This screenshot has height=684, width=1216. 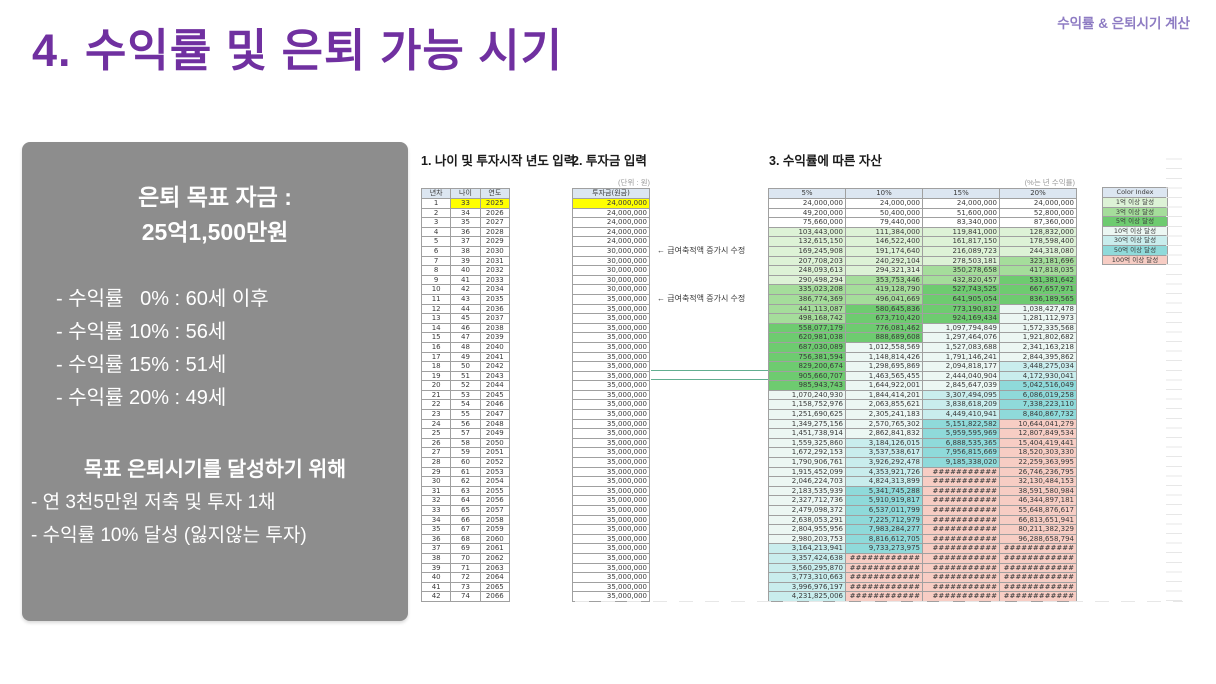 What do you see at coordinates (807, 376) in the screenshot?
I see `asset-cell: 905,660,707` at bounding box center [807, 376].